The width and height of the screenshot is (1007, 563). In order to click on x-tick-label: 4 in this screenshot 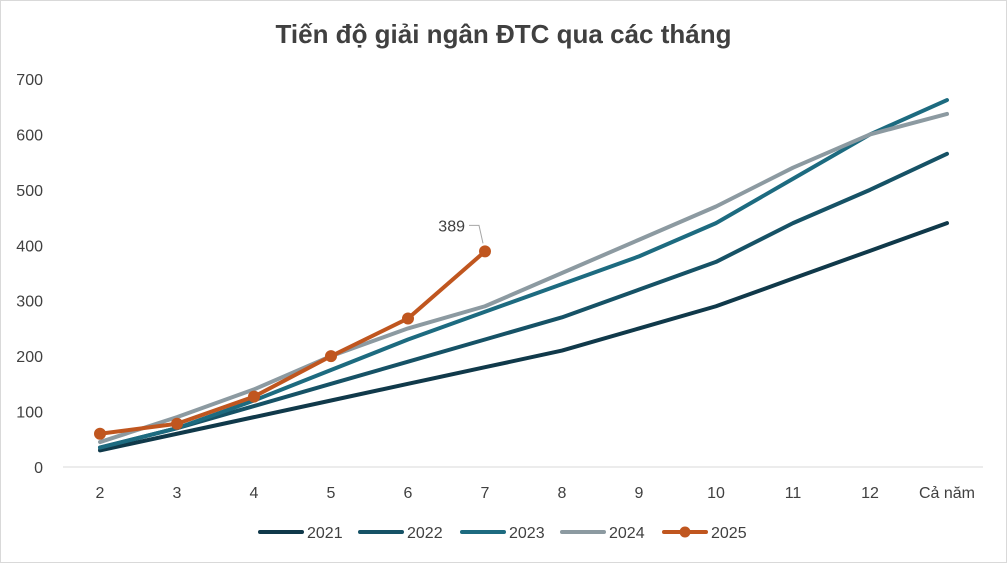, I will do `click(254, 493)`.